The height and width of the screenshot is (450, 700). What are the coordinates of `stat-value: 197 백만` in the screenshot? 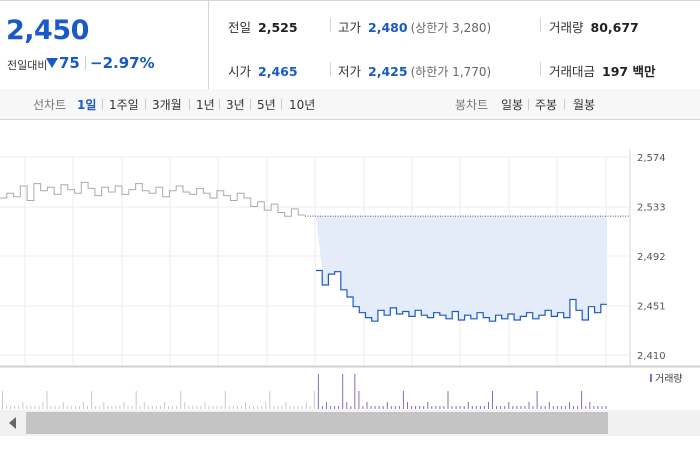 It's located at (629, 71).